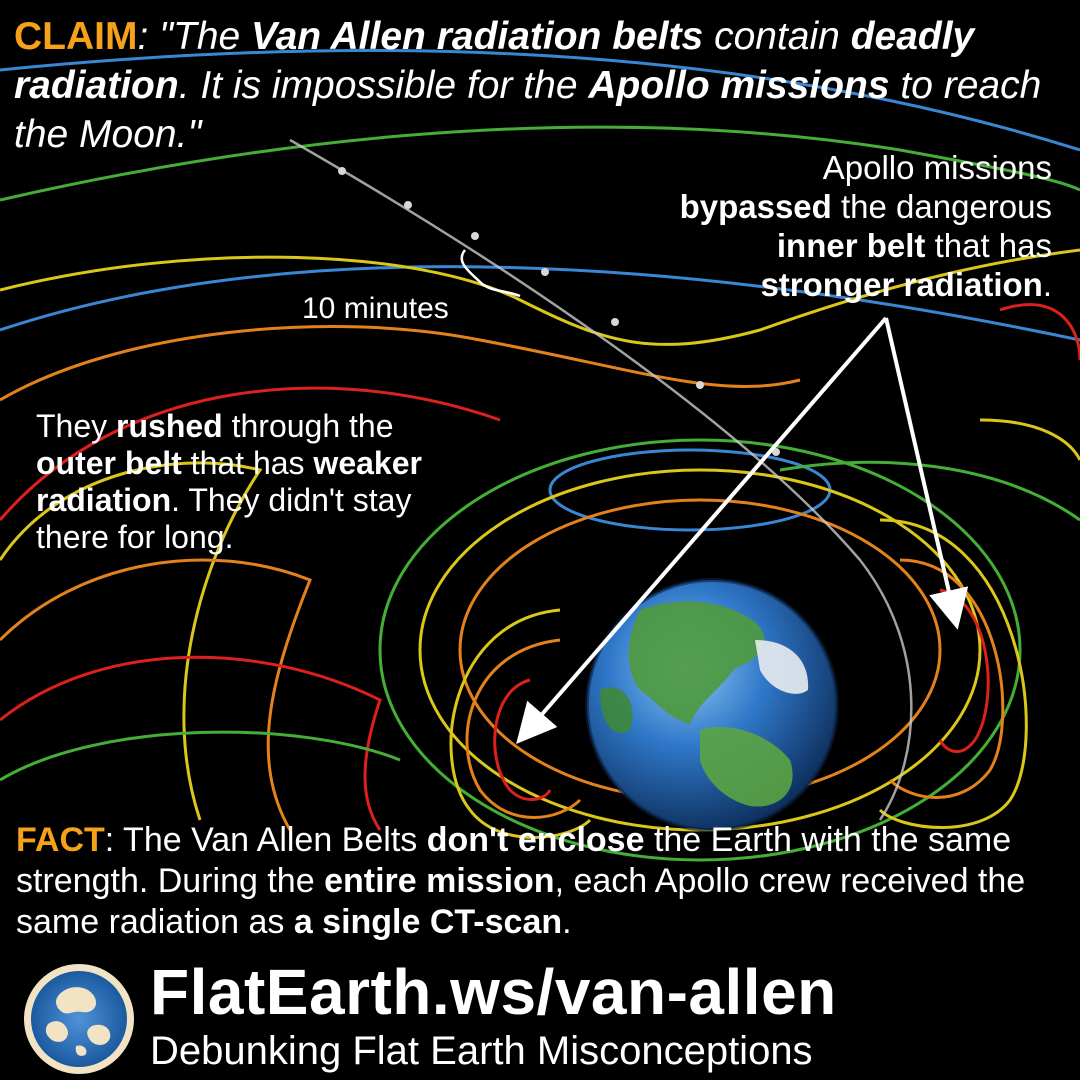 The image size is (1080, 1080). I want to click on arrow-to-left-inner-belt, so click(702, 530).